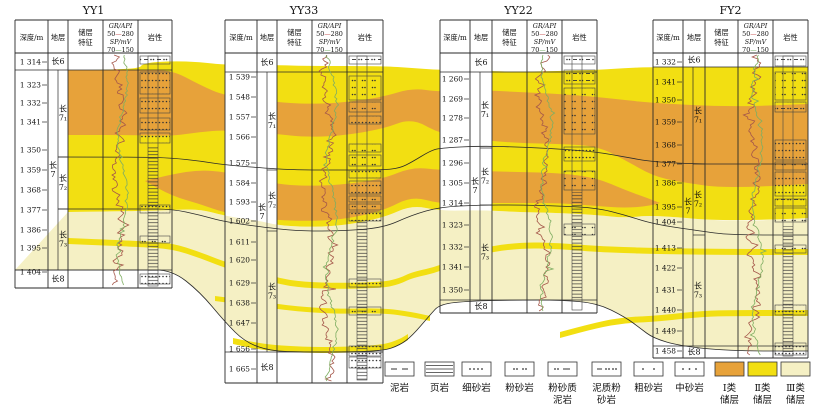 The image size is (826, 411). I want to click on depth-tick-label: 1 611, so click(239, 242).